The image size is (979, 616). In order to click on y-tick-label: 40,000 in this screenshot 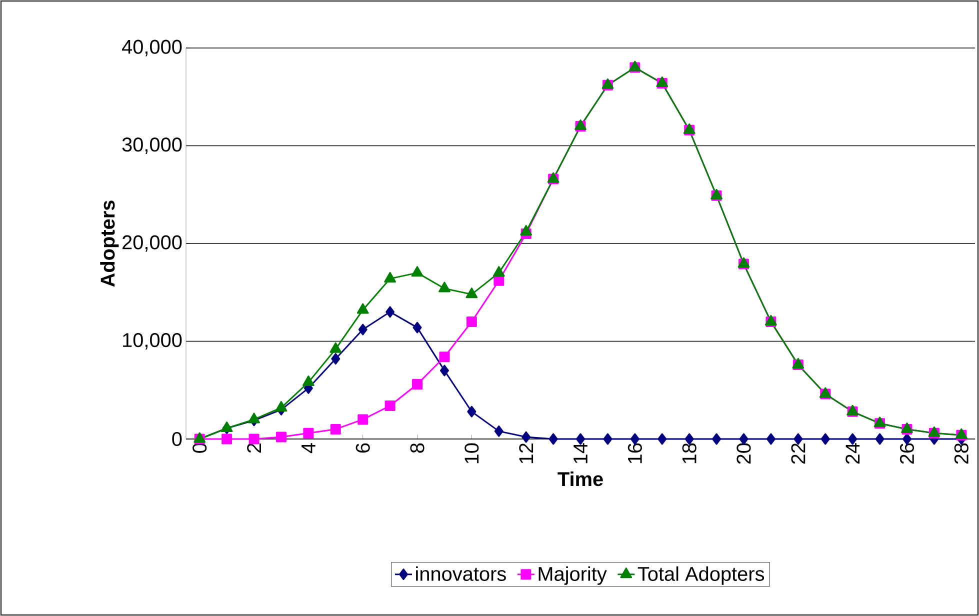, I will do `click(152, 48)`.